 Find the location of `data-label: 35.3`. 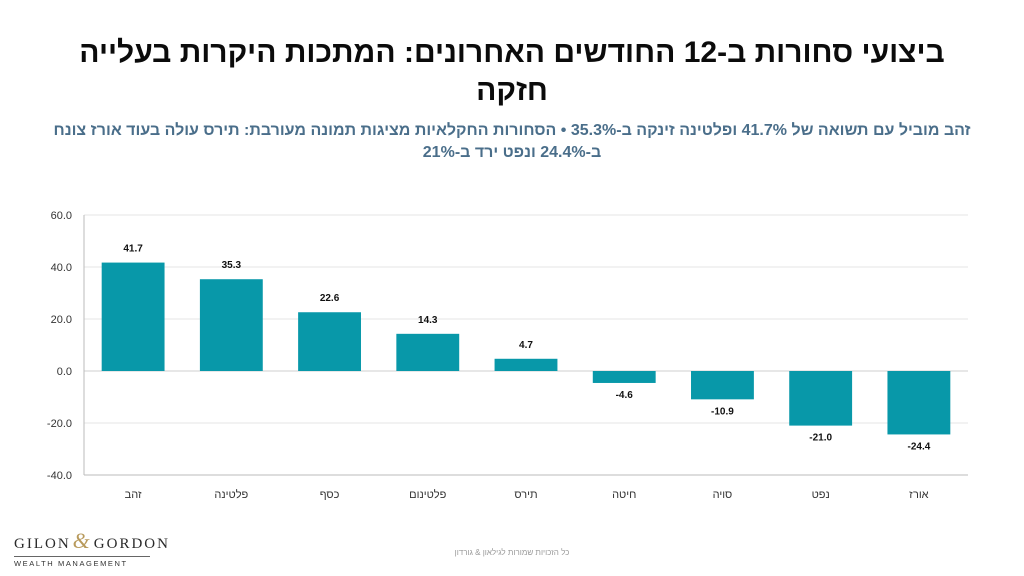

data-label: 35.3 is located at coordinates (232, 265).